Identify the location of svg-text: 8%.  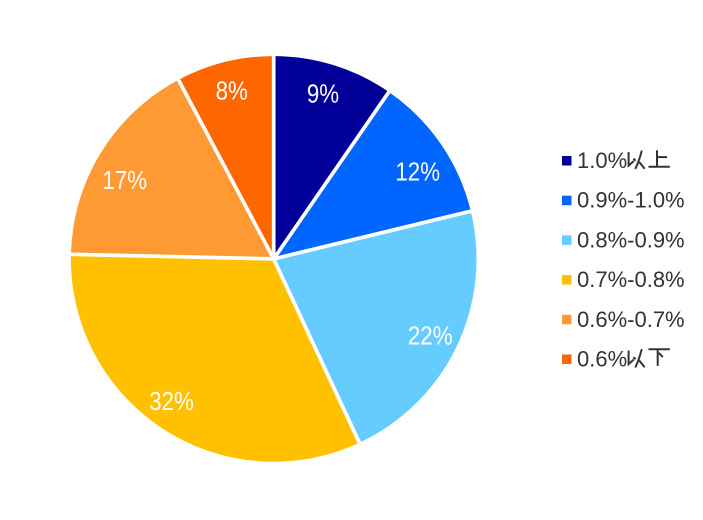
(232, 91).